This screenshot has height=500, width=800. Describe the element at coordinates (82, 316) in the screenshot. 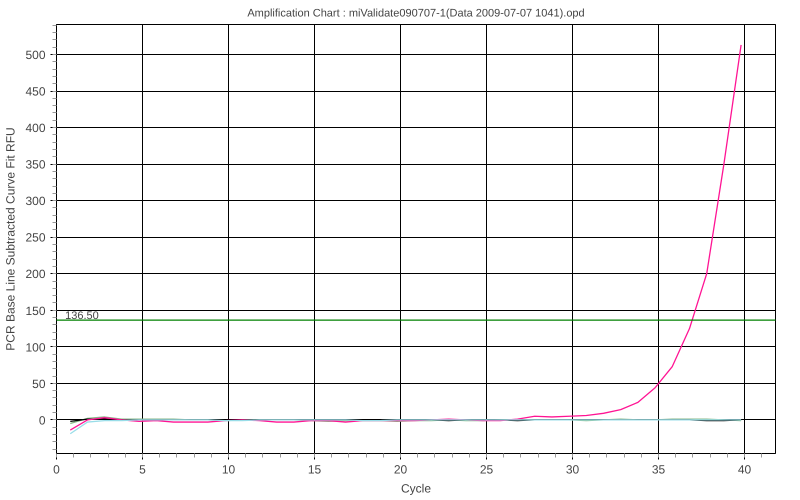

I see `ref-line-label: 136.50` at that location.